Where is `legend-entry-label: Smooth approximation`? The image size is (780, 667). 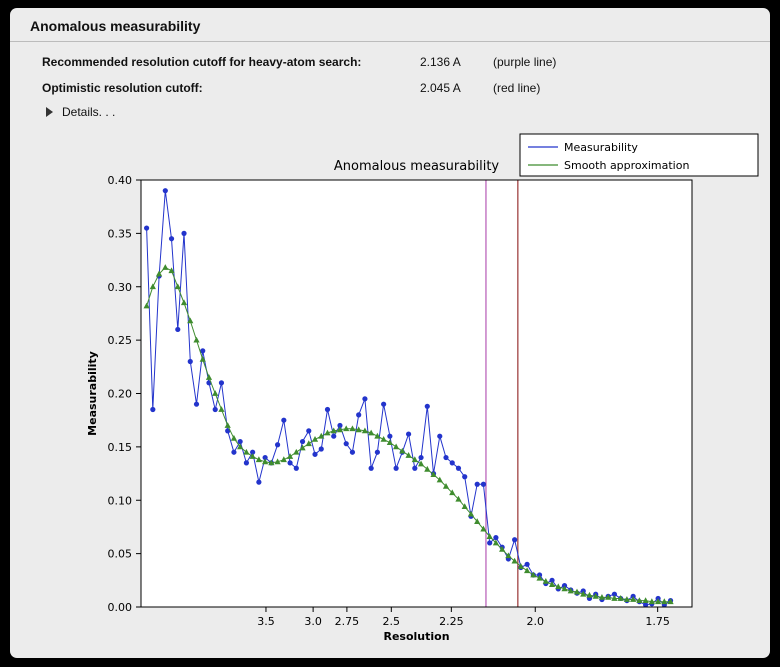 legend-entry-label: Smooth approximation is located at coordinates (626, 165).